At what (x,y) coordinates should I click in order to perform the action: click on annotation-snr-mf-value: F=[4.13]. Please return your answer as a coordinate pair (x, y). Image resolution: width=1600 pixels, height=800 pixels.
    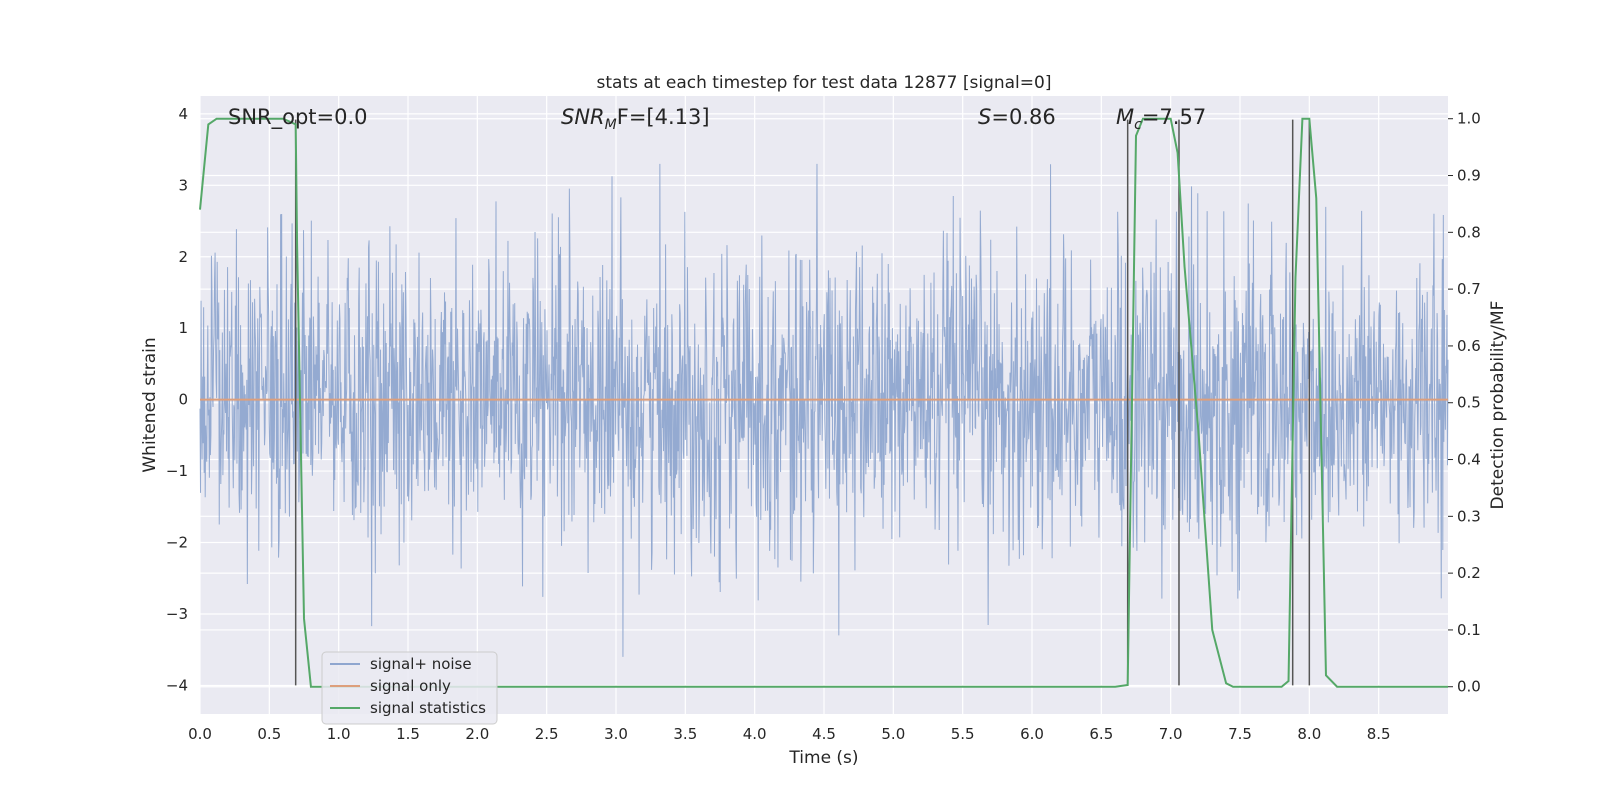
    Looking at the image, I should click on (663, 117).